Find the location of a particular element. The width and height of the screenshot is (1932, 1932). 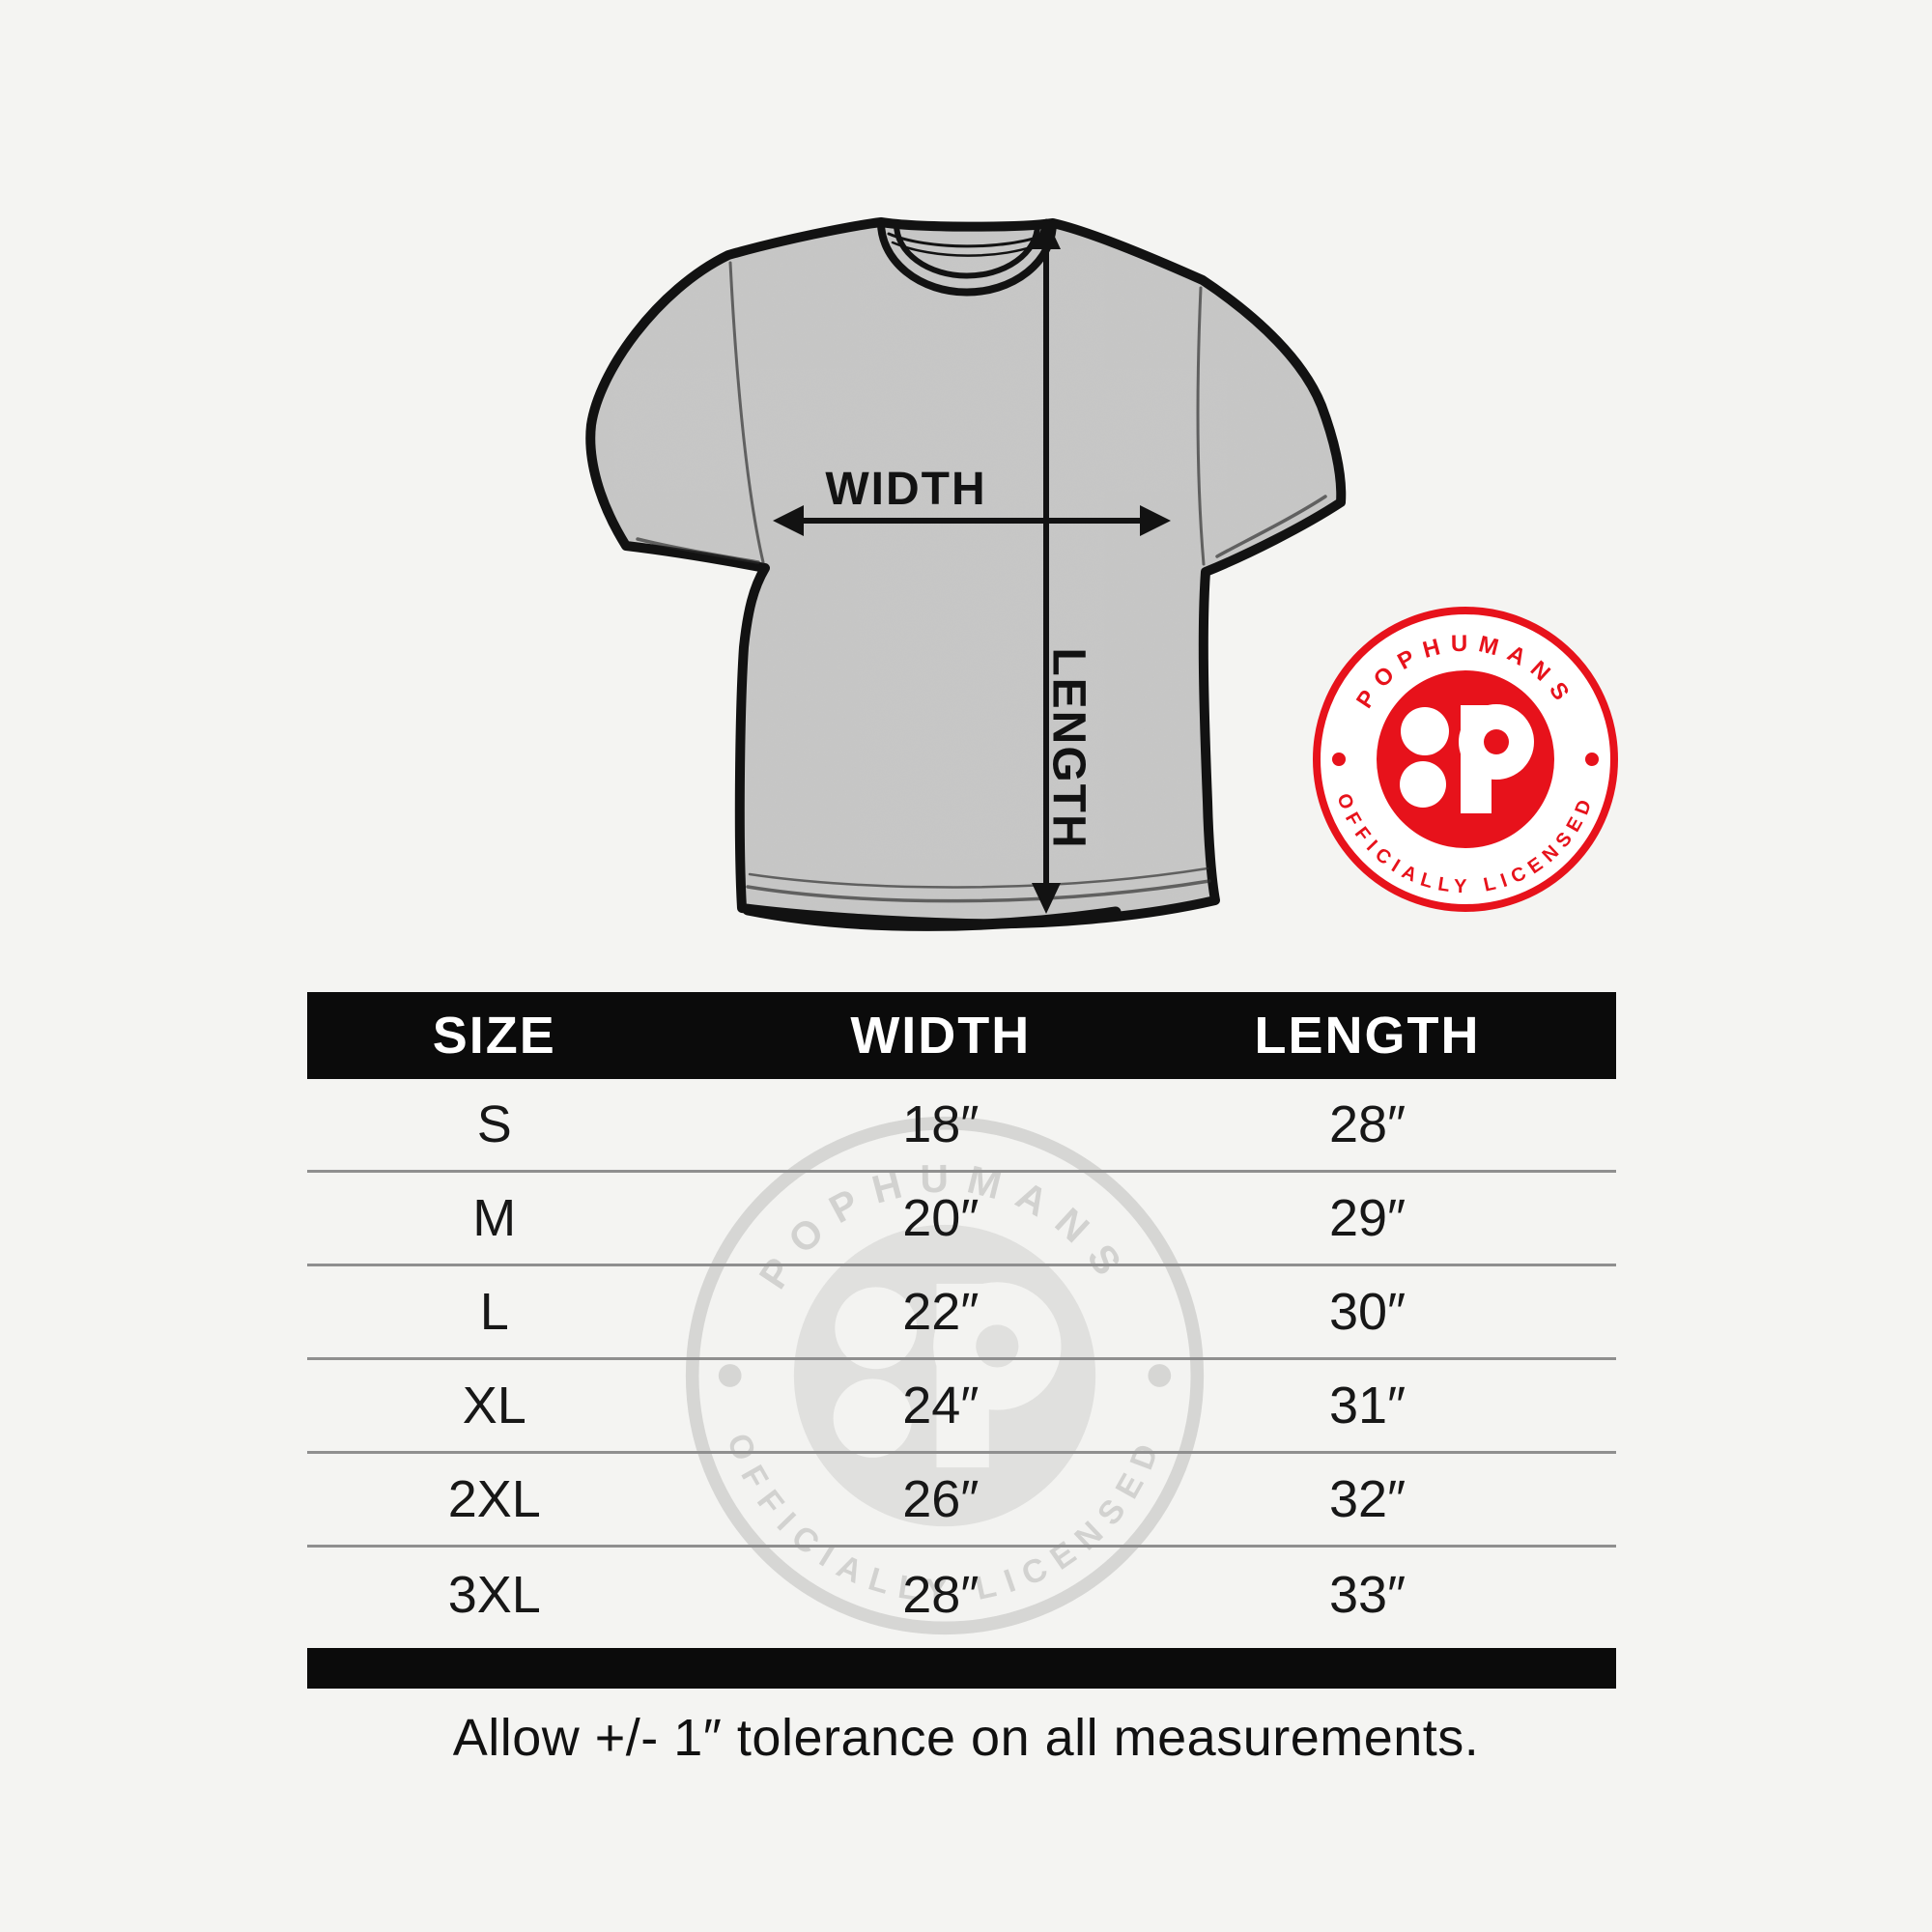

length-cell: 29″ is located at coordinates (1367, 1218).